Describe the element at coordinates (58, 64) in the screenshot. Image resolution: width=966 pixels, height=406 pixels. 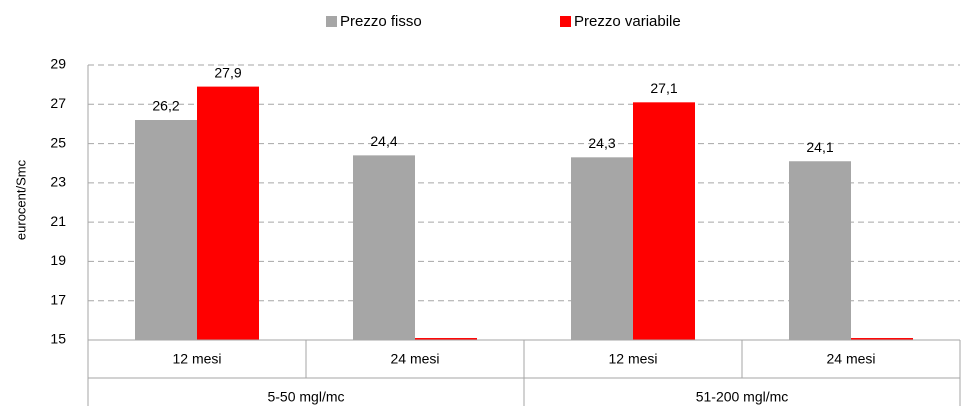
I see `y-tick-label: 29` at that location.